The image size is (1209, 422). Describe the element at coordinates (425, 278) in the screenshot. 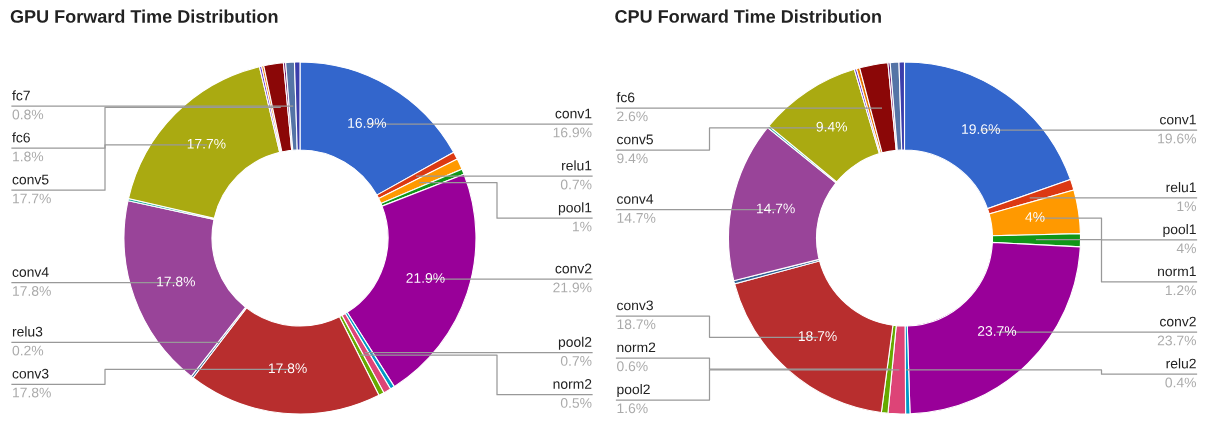

I see `data-label: 21.9%` at that location.